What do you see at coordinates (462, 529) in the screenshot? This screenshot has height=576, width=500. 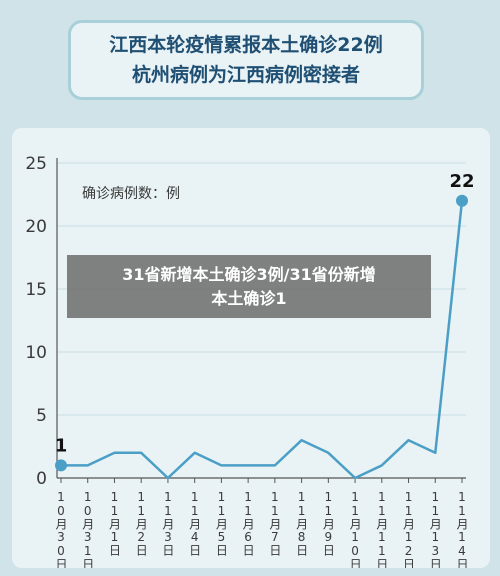 I see `x-tick-label: 11月14日` at bounding box center [462, 529].